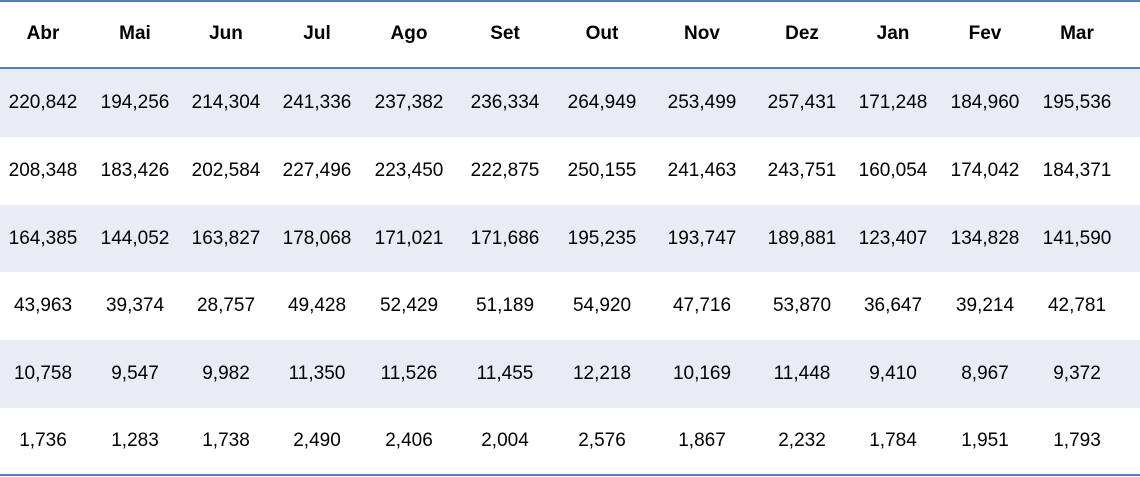 The image size is (1140, 477). I want to click on table-cell: 227,496, so click(317, 170).